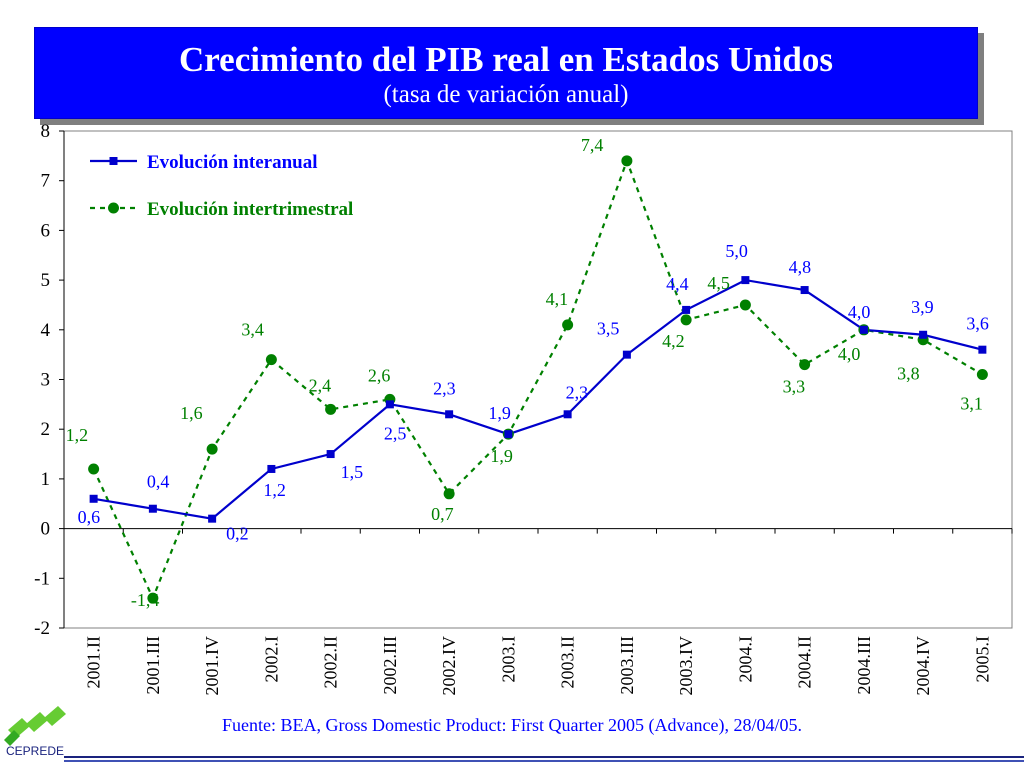  Describe the element at coordinates (46, 429) in the screenshot. I see `y-tick-label: 2` at that location.